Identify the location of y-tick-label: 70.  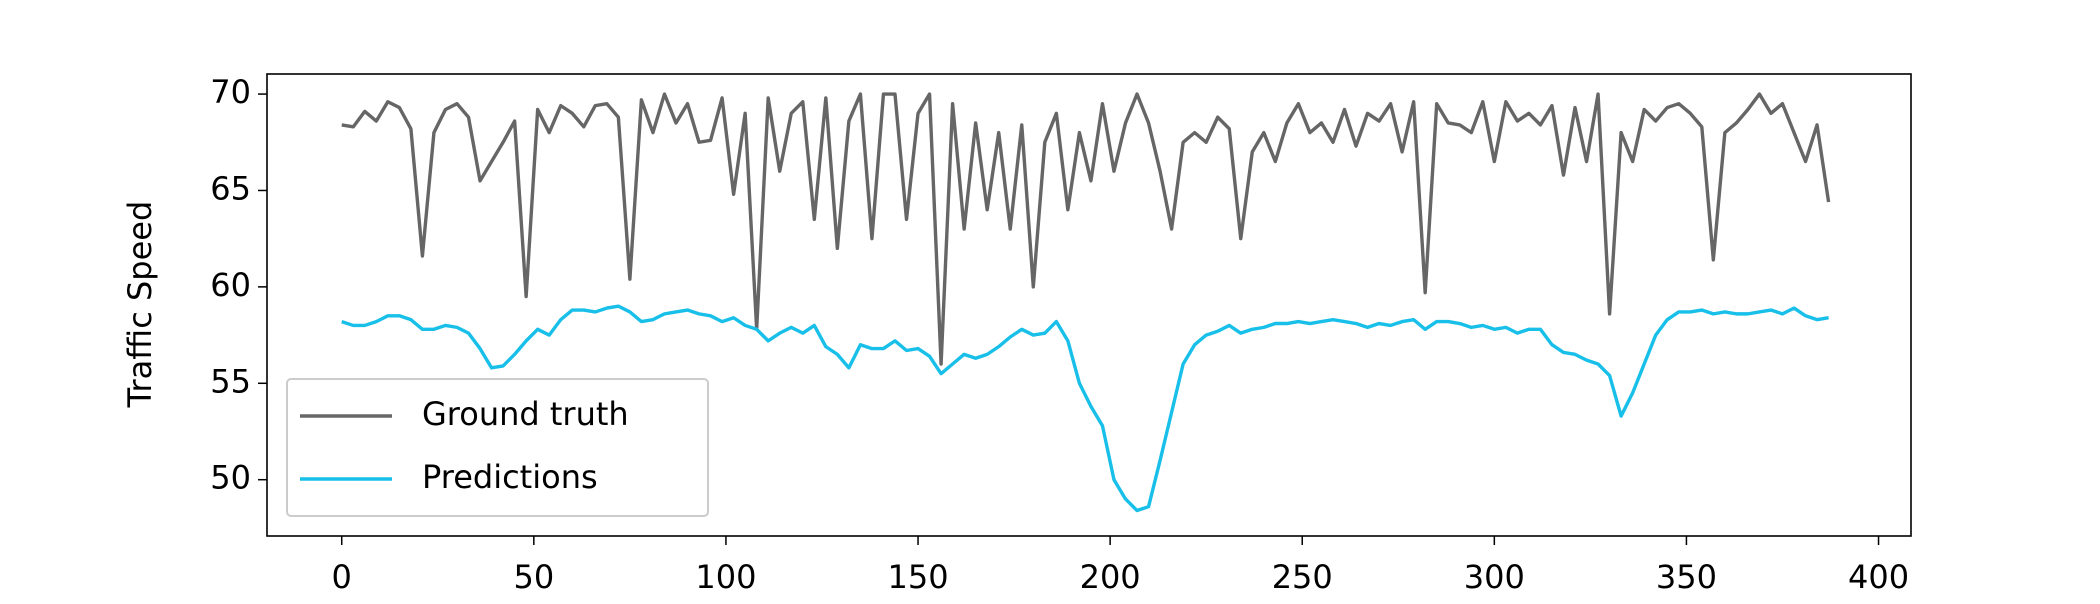
(230, 92).